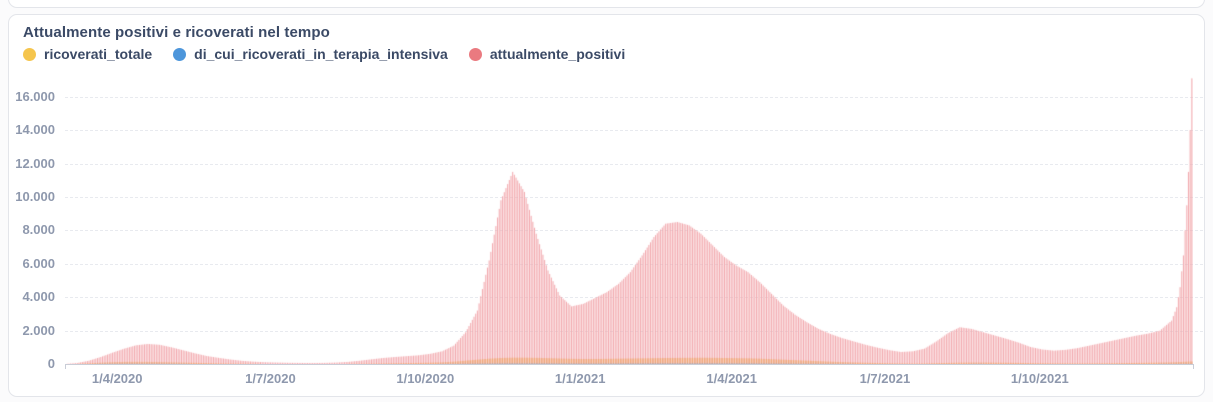 The height and width of the screenshot is (402, 1213). What do you see at coordinates (1193, 366) in the screenshot?
I see `x-axis-right-tick` at bounding box center [1193, 366].